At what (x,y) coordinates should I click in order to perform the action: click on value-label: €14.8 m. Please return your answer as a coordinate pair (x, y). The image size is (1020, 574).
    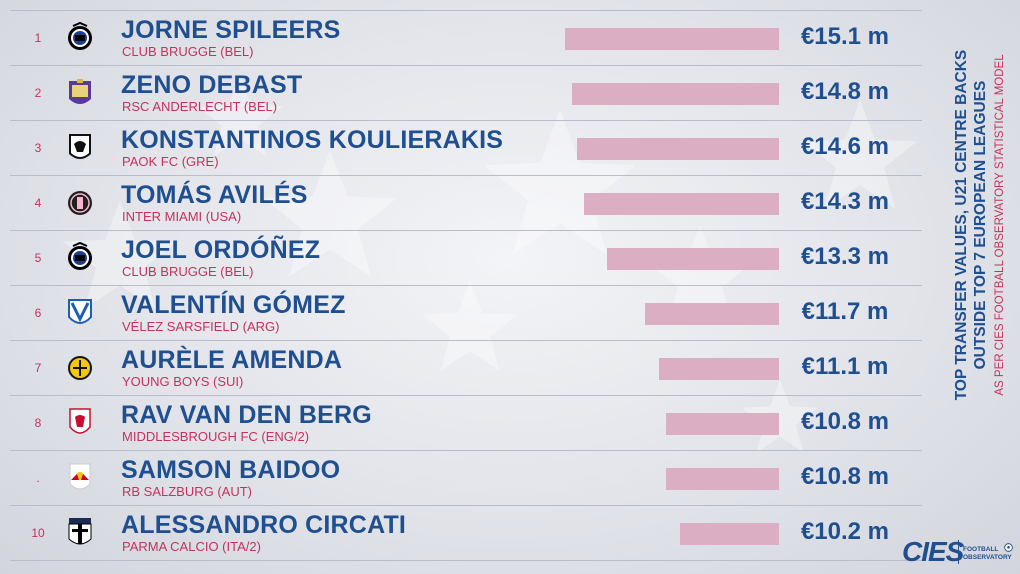
    Looking at the image, I should click on (845, 91).